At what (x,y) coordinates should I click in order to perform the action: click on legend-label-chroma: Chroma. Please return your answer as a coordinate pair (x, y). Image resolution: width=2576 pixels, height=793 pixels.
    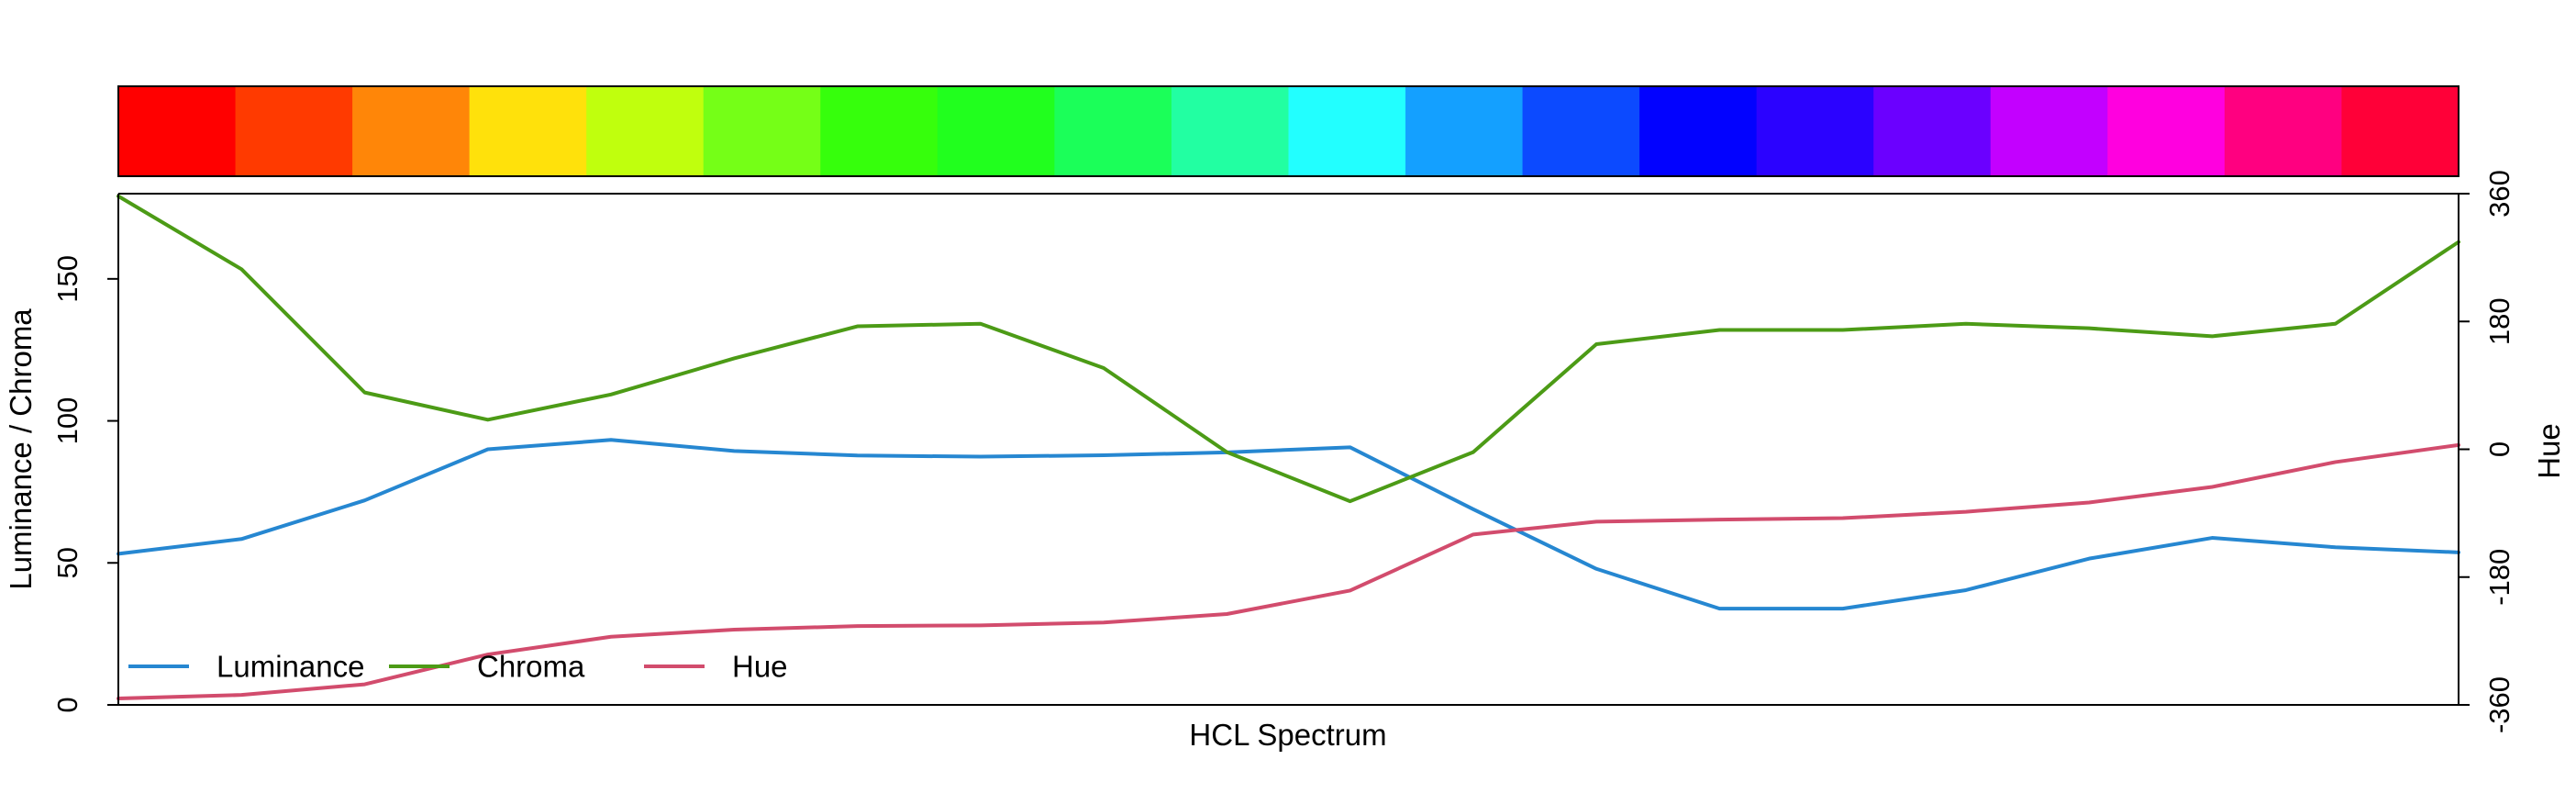
    Looking at the image, I should click on (531, 667).